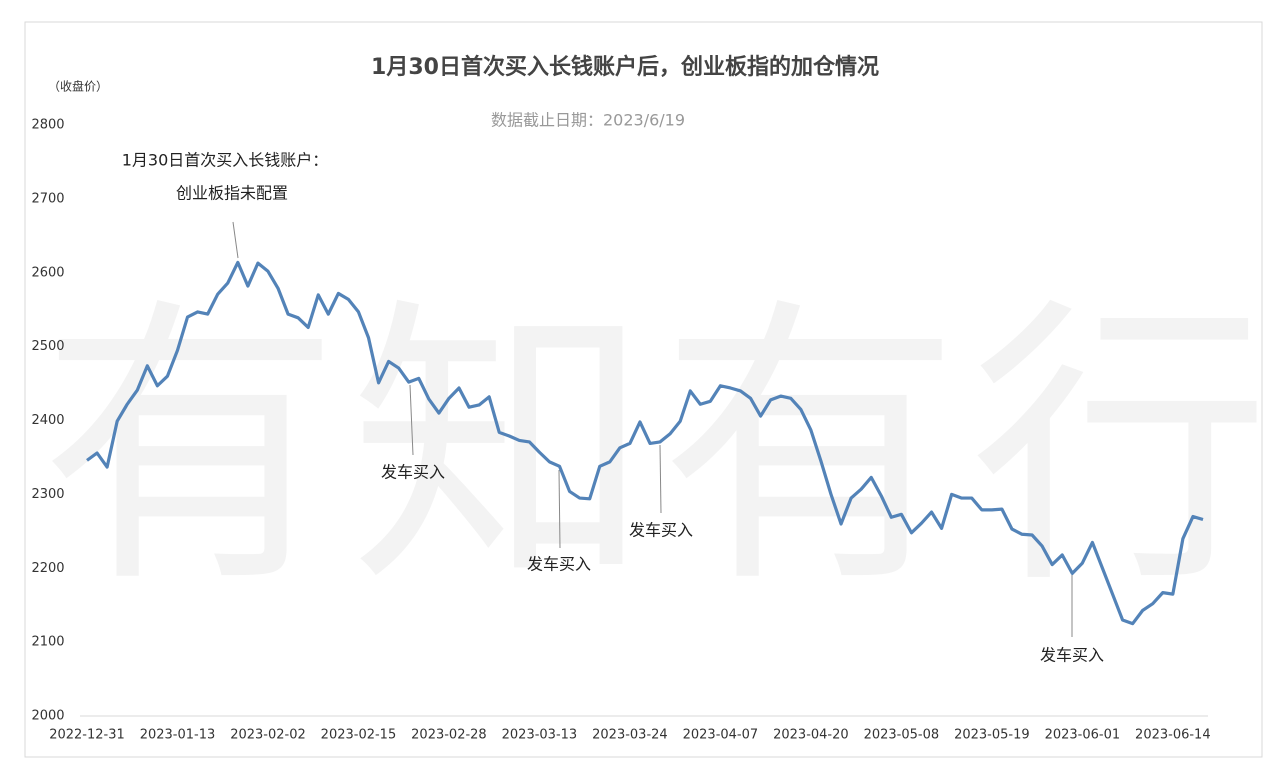  I want to click on x-tick-label: 2023-02-15, so click(359, 735).